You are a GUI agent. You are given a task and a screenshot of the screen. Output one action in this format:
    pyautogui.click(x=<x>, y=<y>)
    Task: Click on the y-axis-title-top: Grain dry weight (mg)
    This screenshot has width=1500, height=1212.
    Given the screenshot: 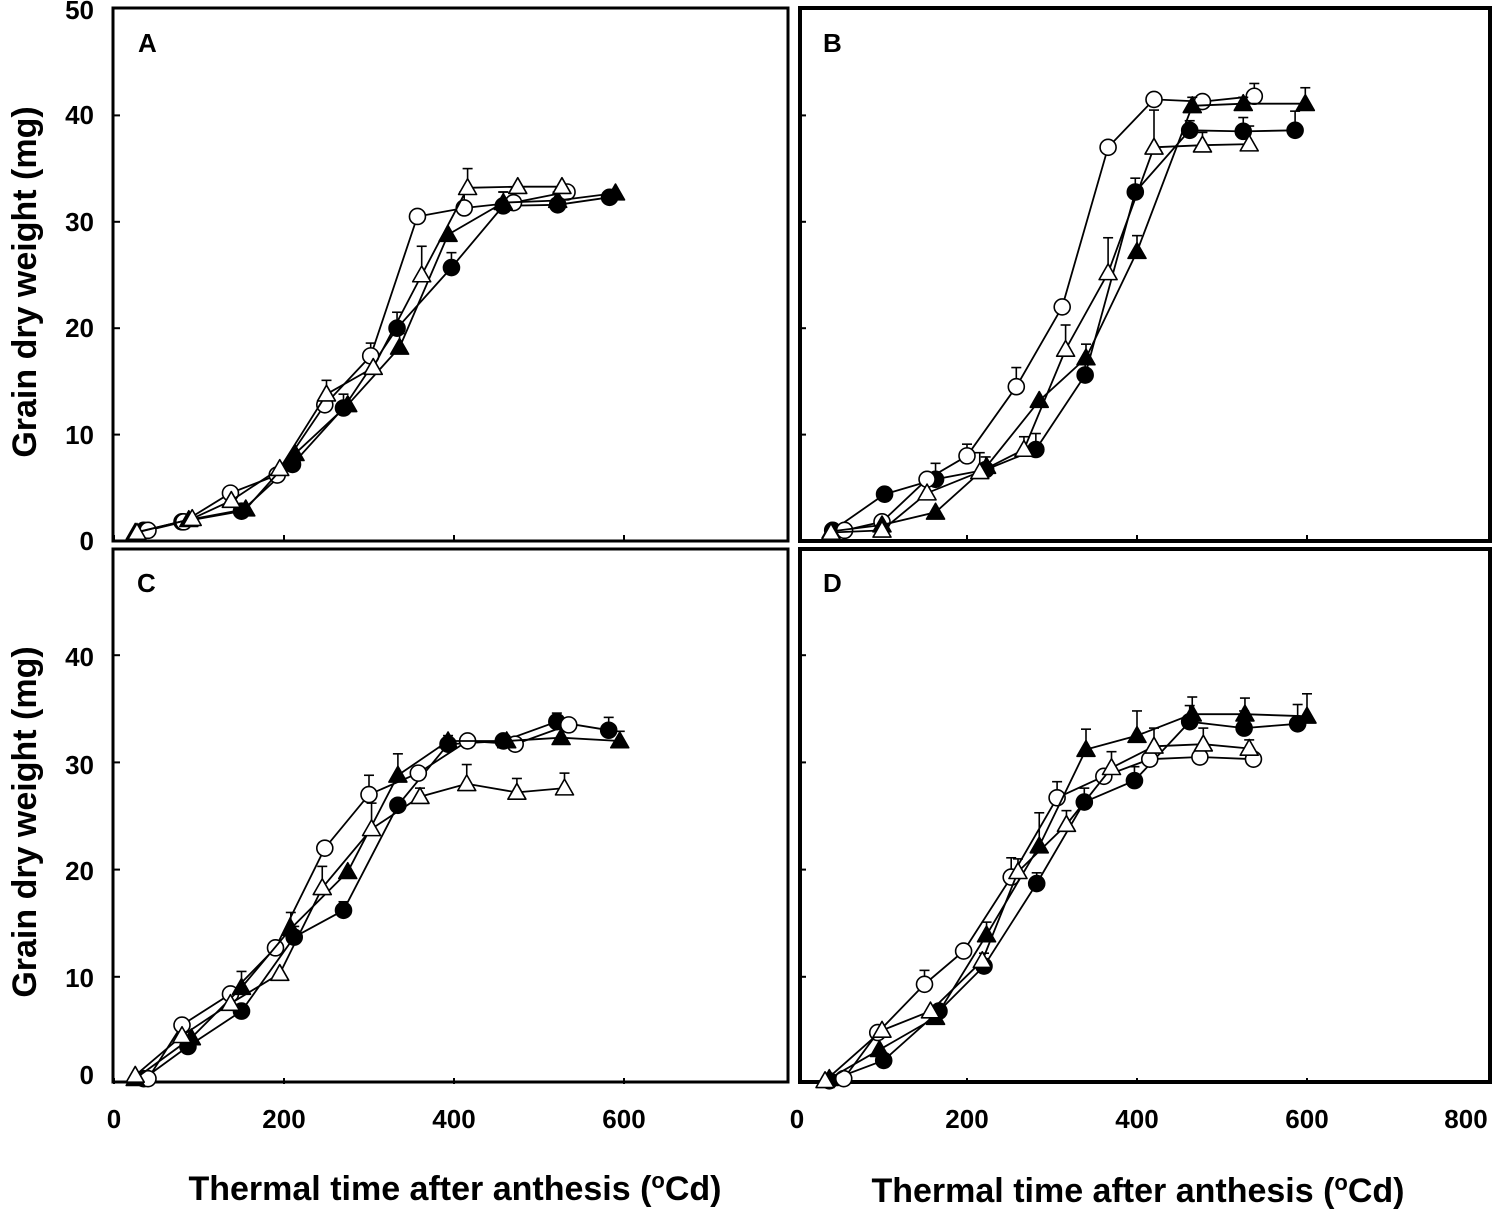 What is the action you would take?
    pyautogui.click(x=25, y=281)
    